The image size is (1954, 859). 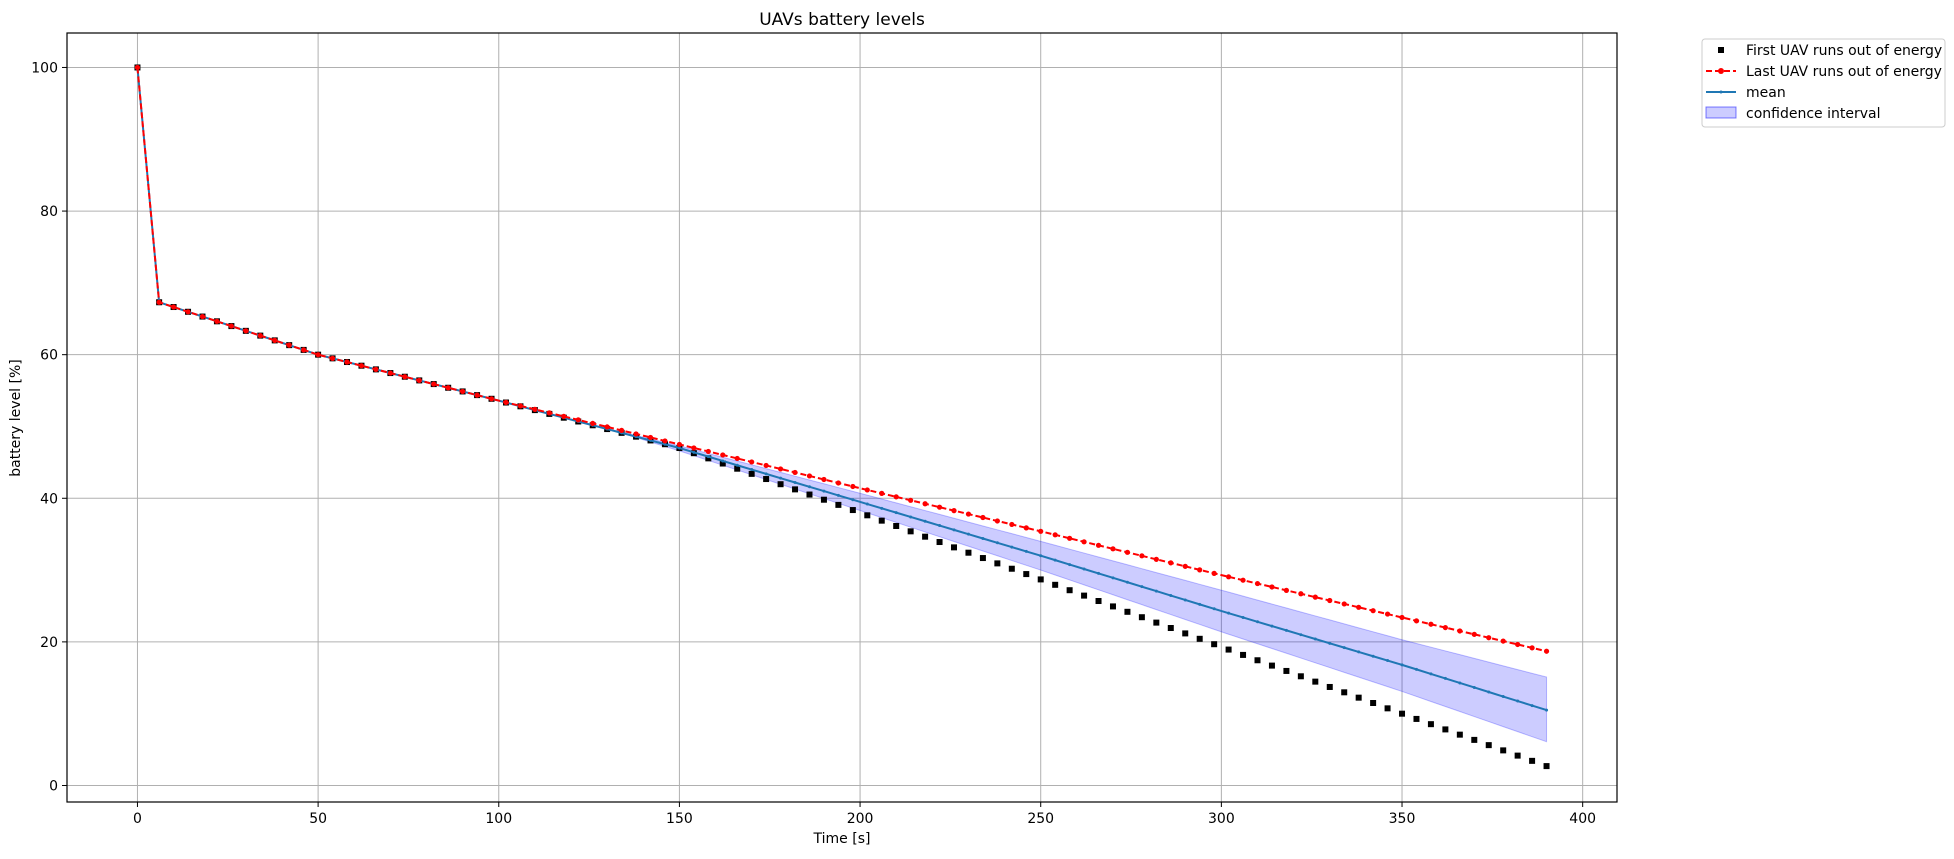 I want to click on y-axis-label: battery level [%], so click(x=16, y=418).